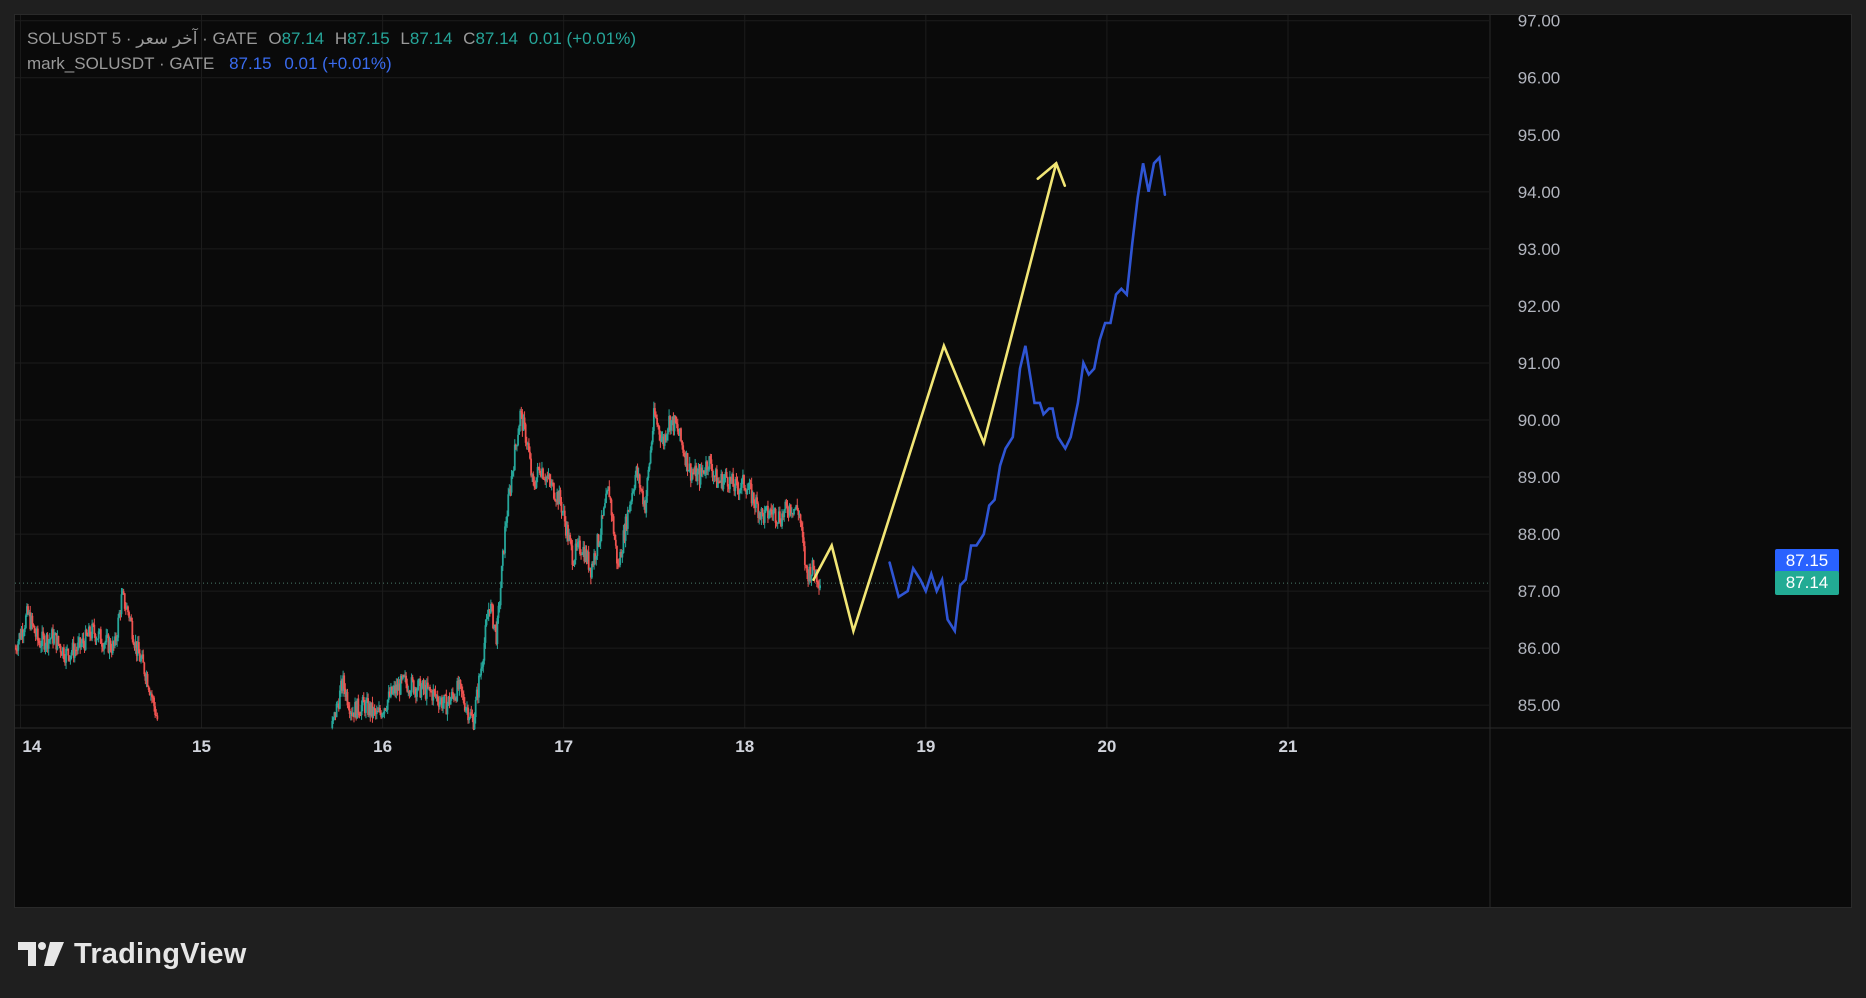 This screenshot has height=998, width=1866. Describe the element at coordinates (275, 38) in the screenshot. I see `legend-open-label: O` at that location.